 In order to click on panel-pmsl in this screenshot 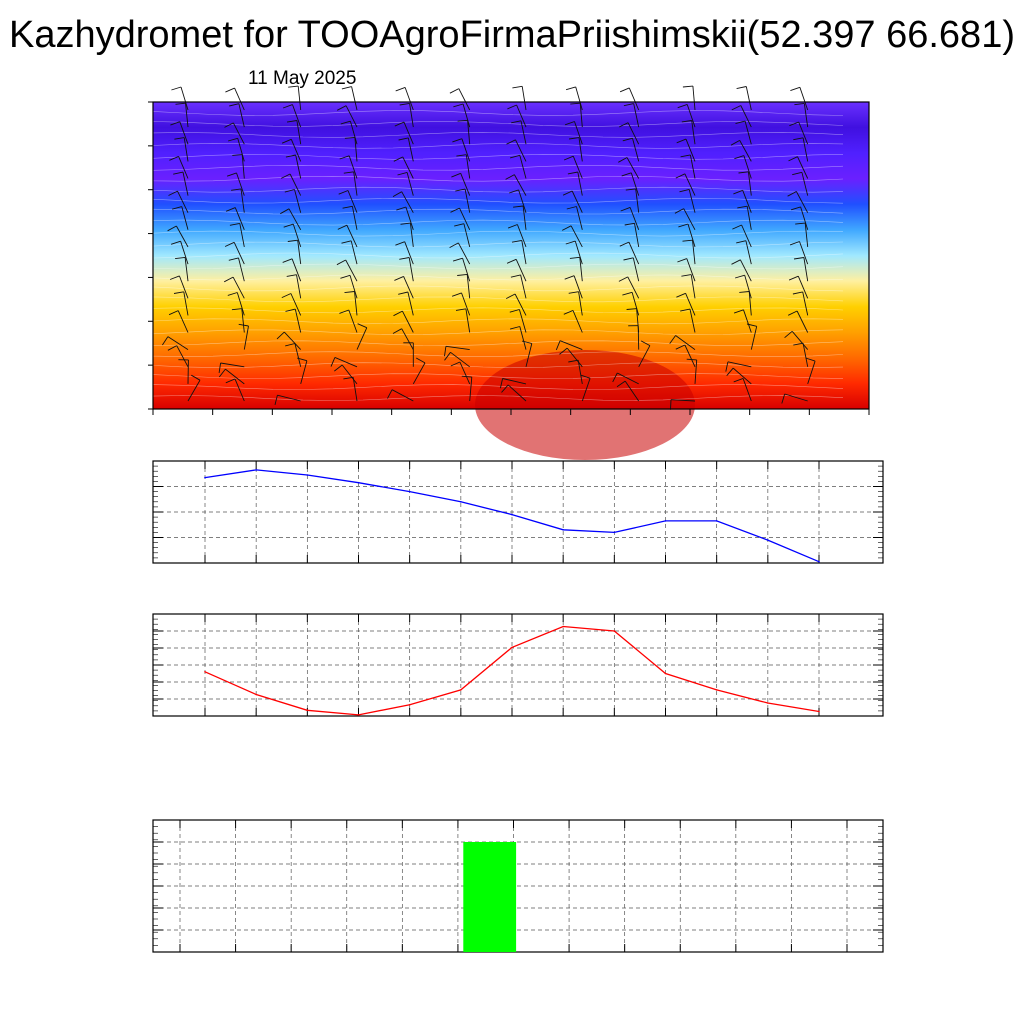, I will do `click(518, 512)`.